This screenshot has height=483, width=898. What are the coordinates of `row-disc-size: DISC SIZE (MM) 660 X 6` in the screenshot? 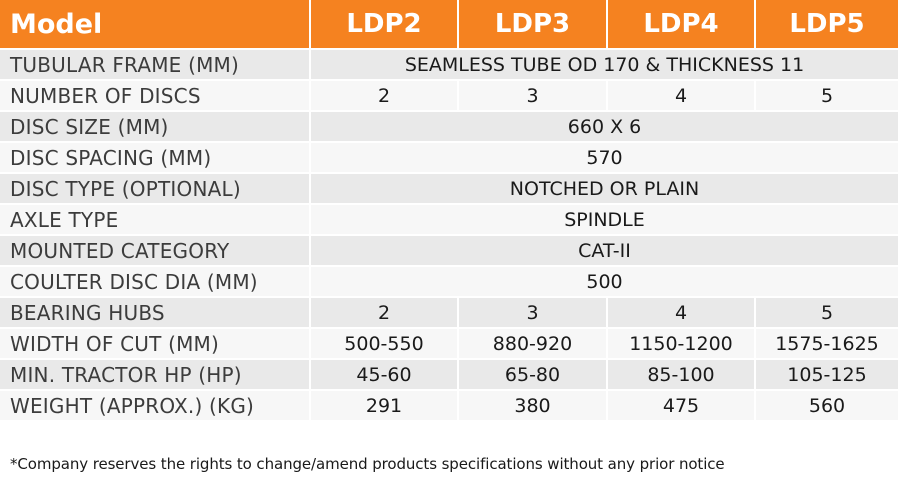 It's located at (449, 125).